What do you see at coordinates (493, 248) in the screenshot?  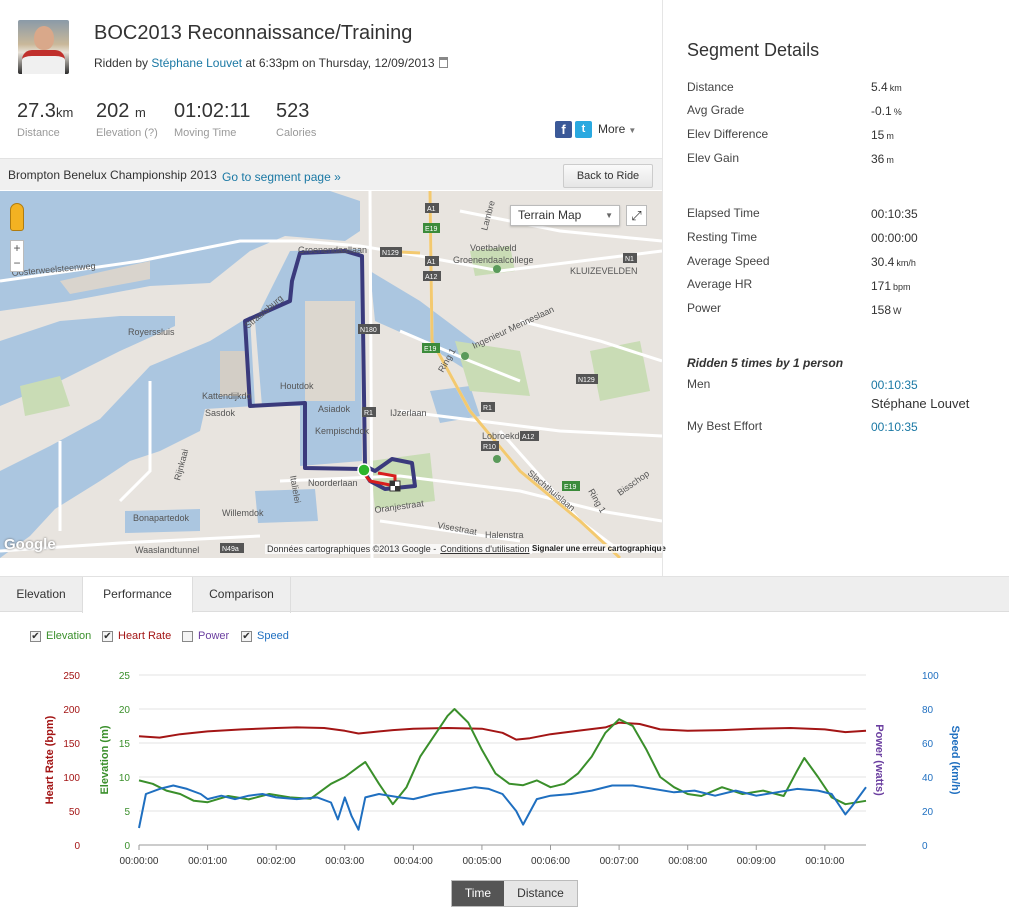 I see `map-label: Voetbalveld` at bounding box center [493, 248].